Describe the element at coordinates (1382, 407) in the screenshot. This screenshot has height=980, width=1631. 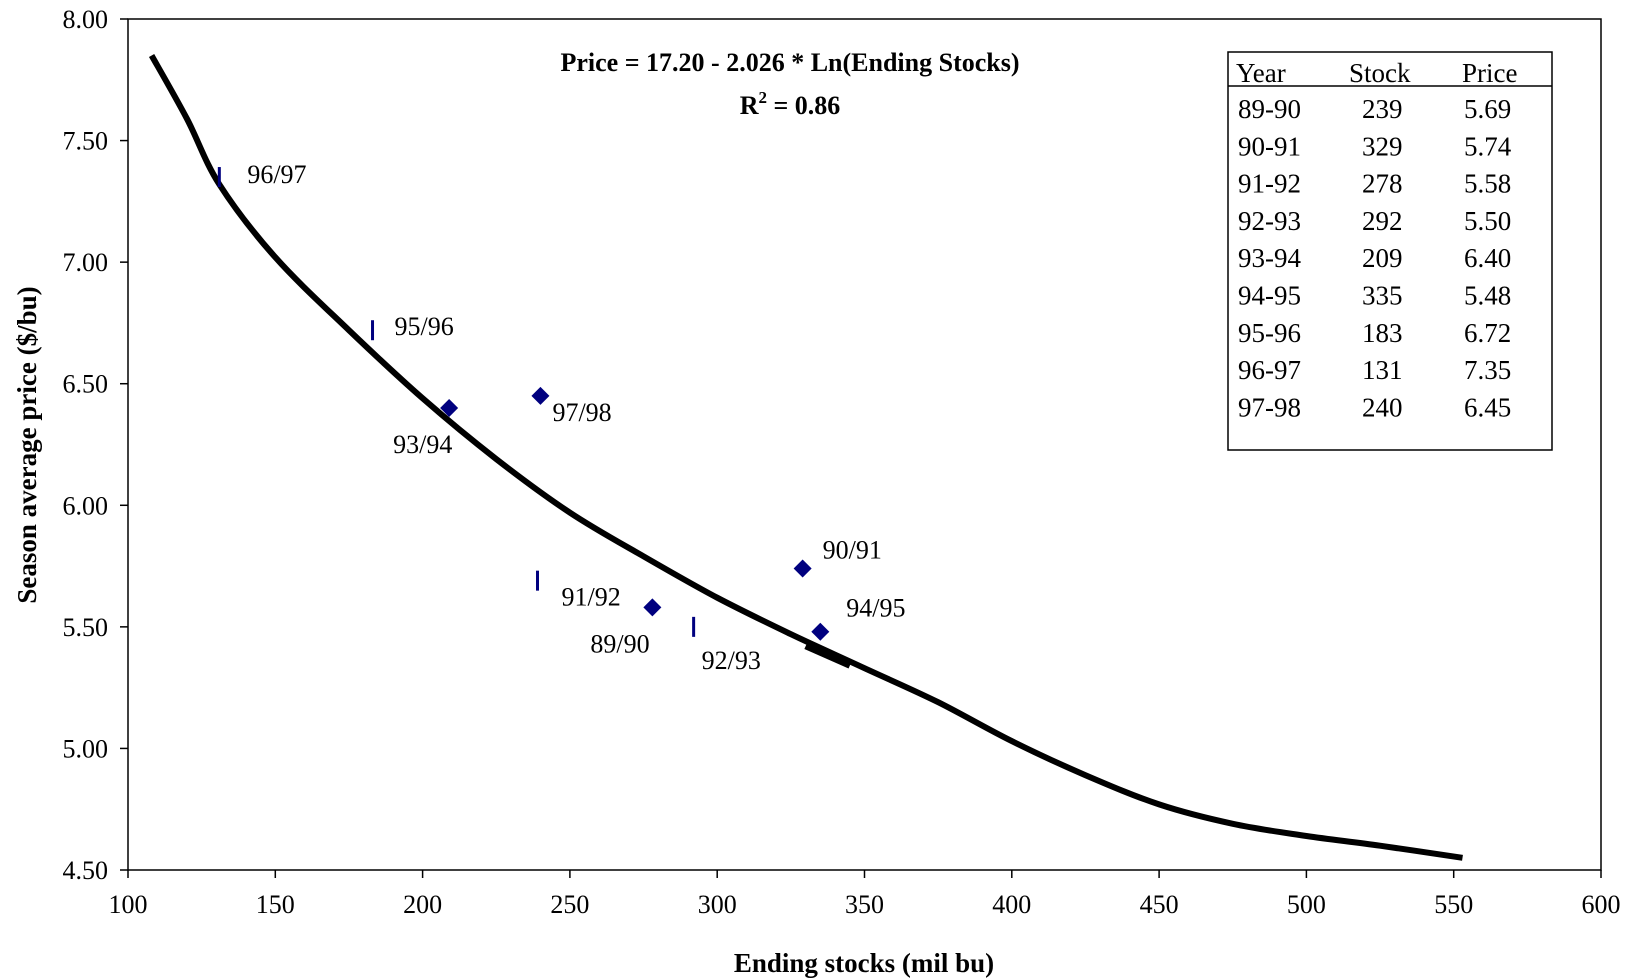
I see `table-cell: 240` at that location.